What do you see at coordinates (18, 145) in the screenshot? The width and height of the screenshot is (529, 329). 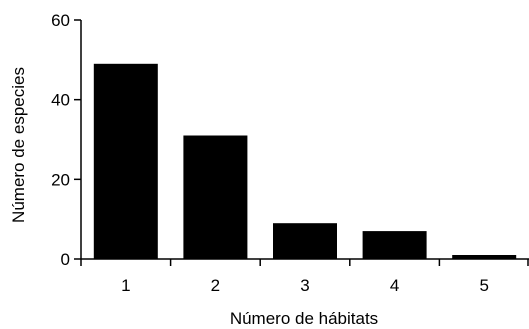 I see `y-axis-title: Número de especies` at bounding box center [18, 145].